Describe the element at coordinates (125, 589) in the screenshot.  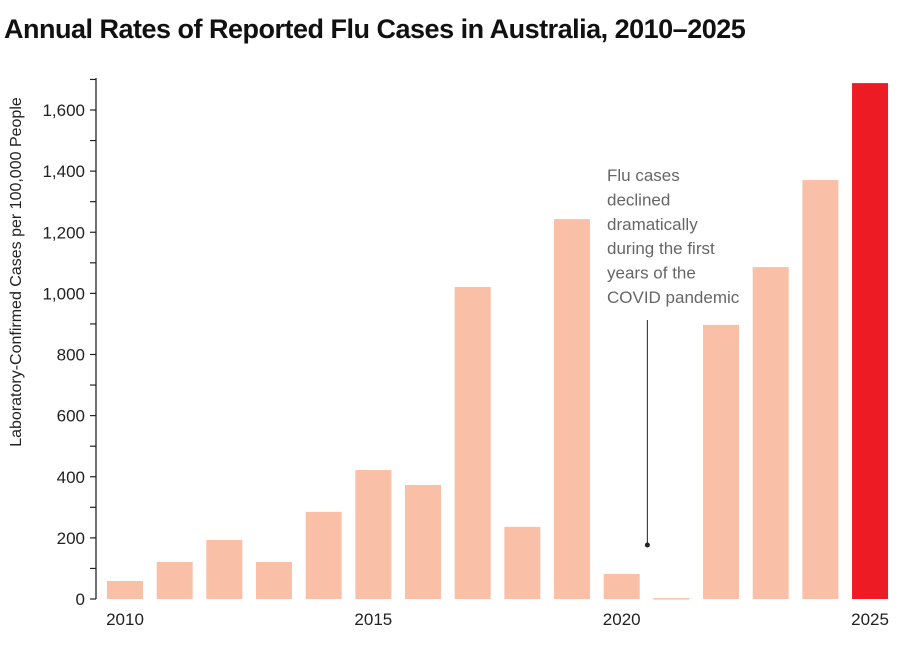
I see `bar-2010` at that location.